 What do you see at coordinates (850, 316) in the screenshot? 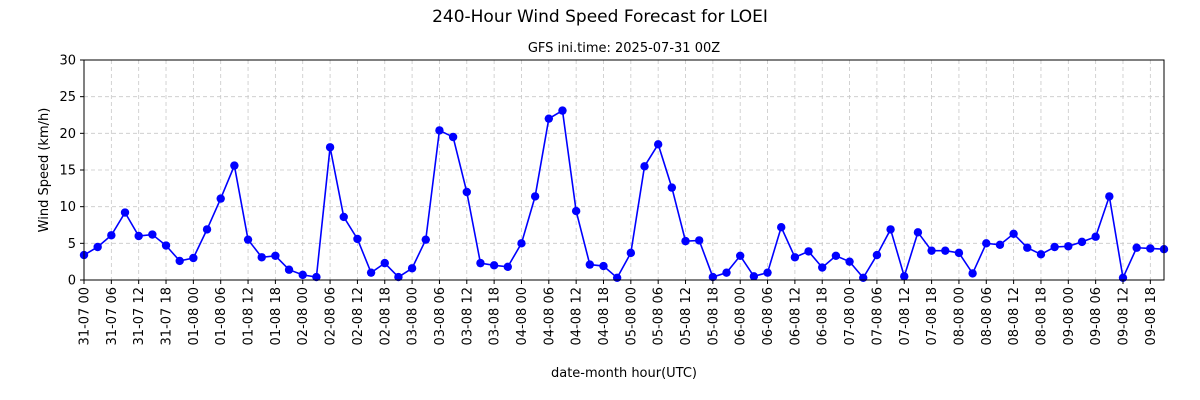
I see `x-tick-label: 07-08 00` at bounding box center [850, 316].